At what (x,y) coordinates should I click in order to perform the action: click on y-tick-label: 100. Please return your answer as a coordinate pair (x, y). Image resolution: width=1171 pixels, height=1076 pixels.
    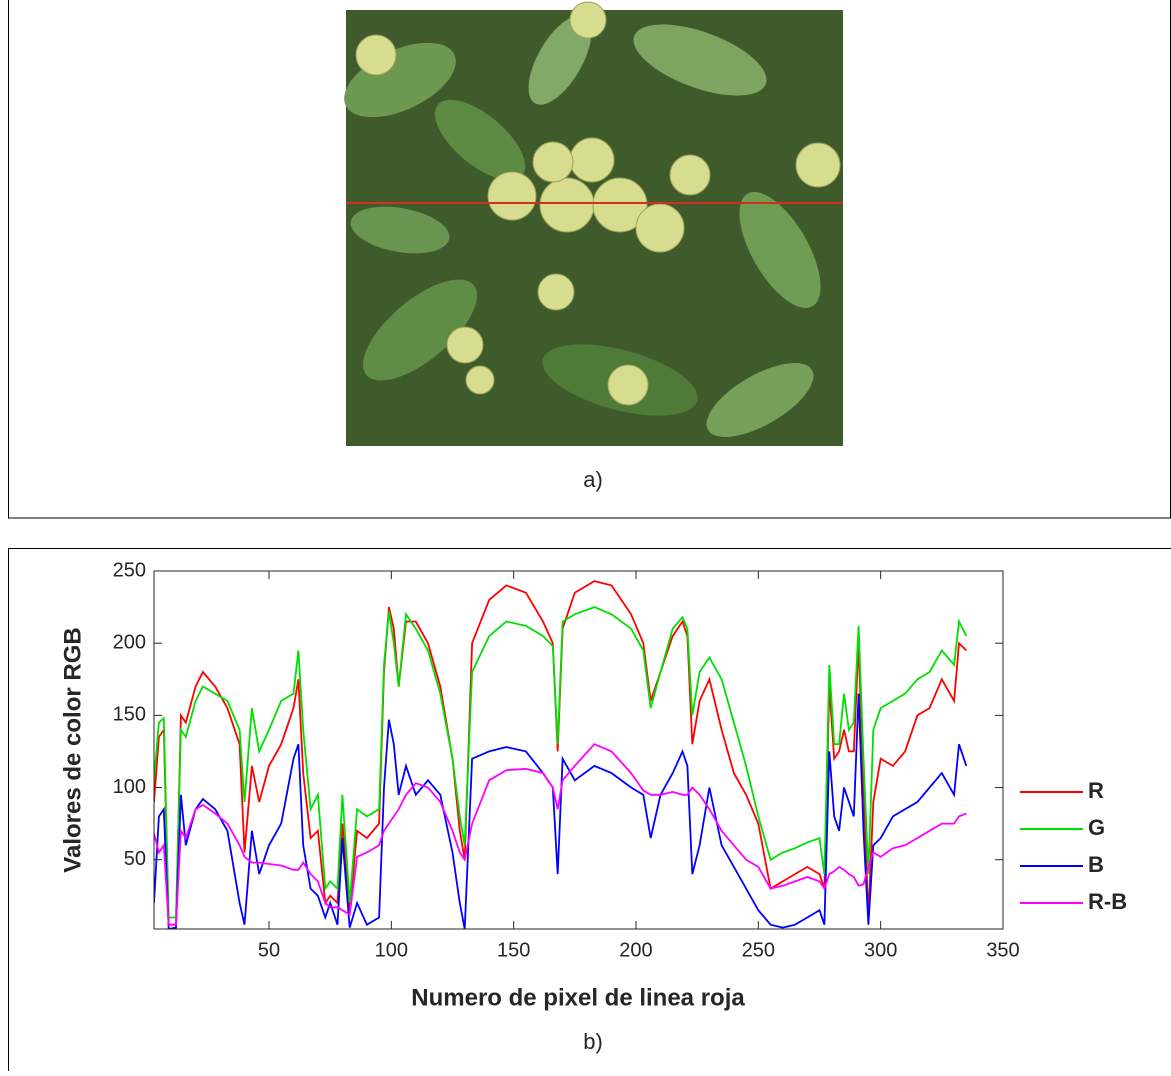
    Looking at the image, I should click on (129, 787).